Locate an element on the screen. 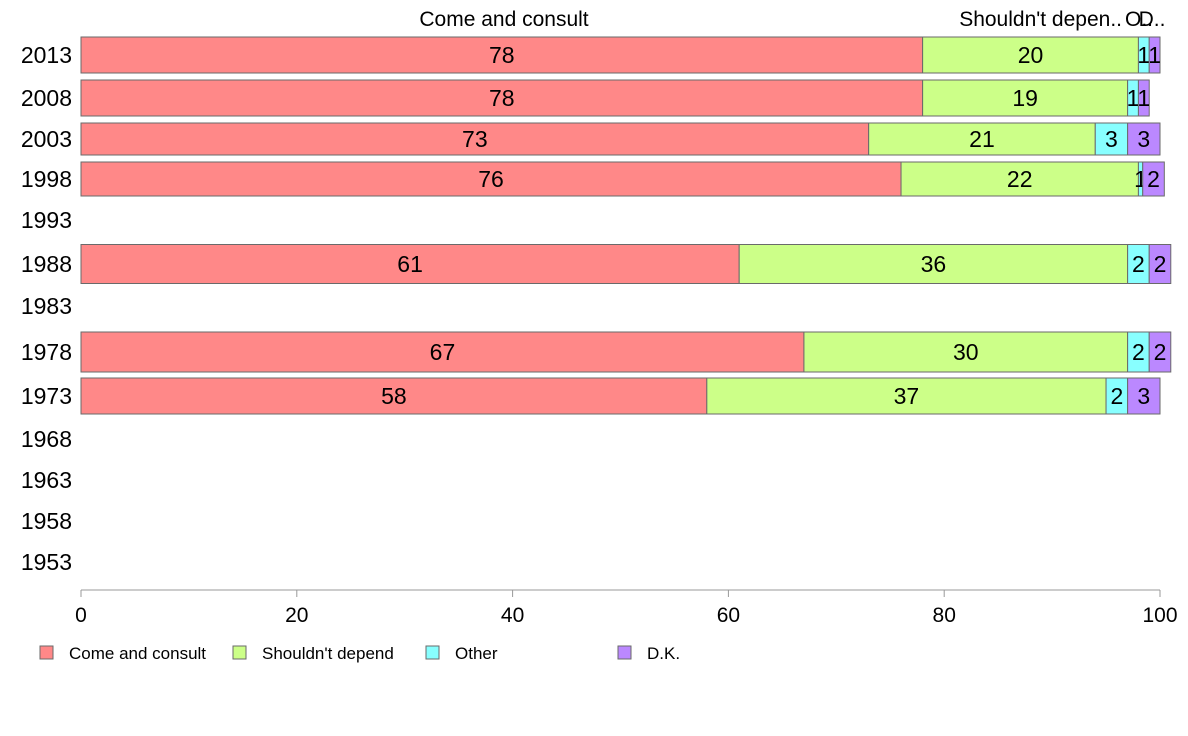 This screenshot has width=1188, height=736. bar-1998-shouldn-t-depend is located at coordinates (1019, 179).